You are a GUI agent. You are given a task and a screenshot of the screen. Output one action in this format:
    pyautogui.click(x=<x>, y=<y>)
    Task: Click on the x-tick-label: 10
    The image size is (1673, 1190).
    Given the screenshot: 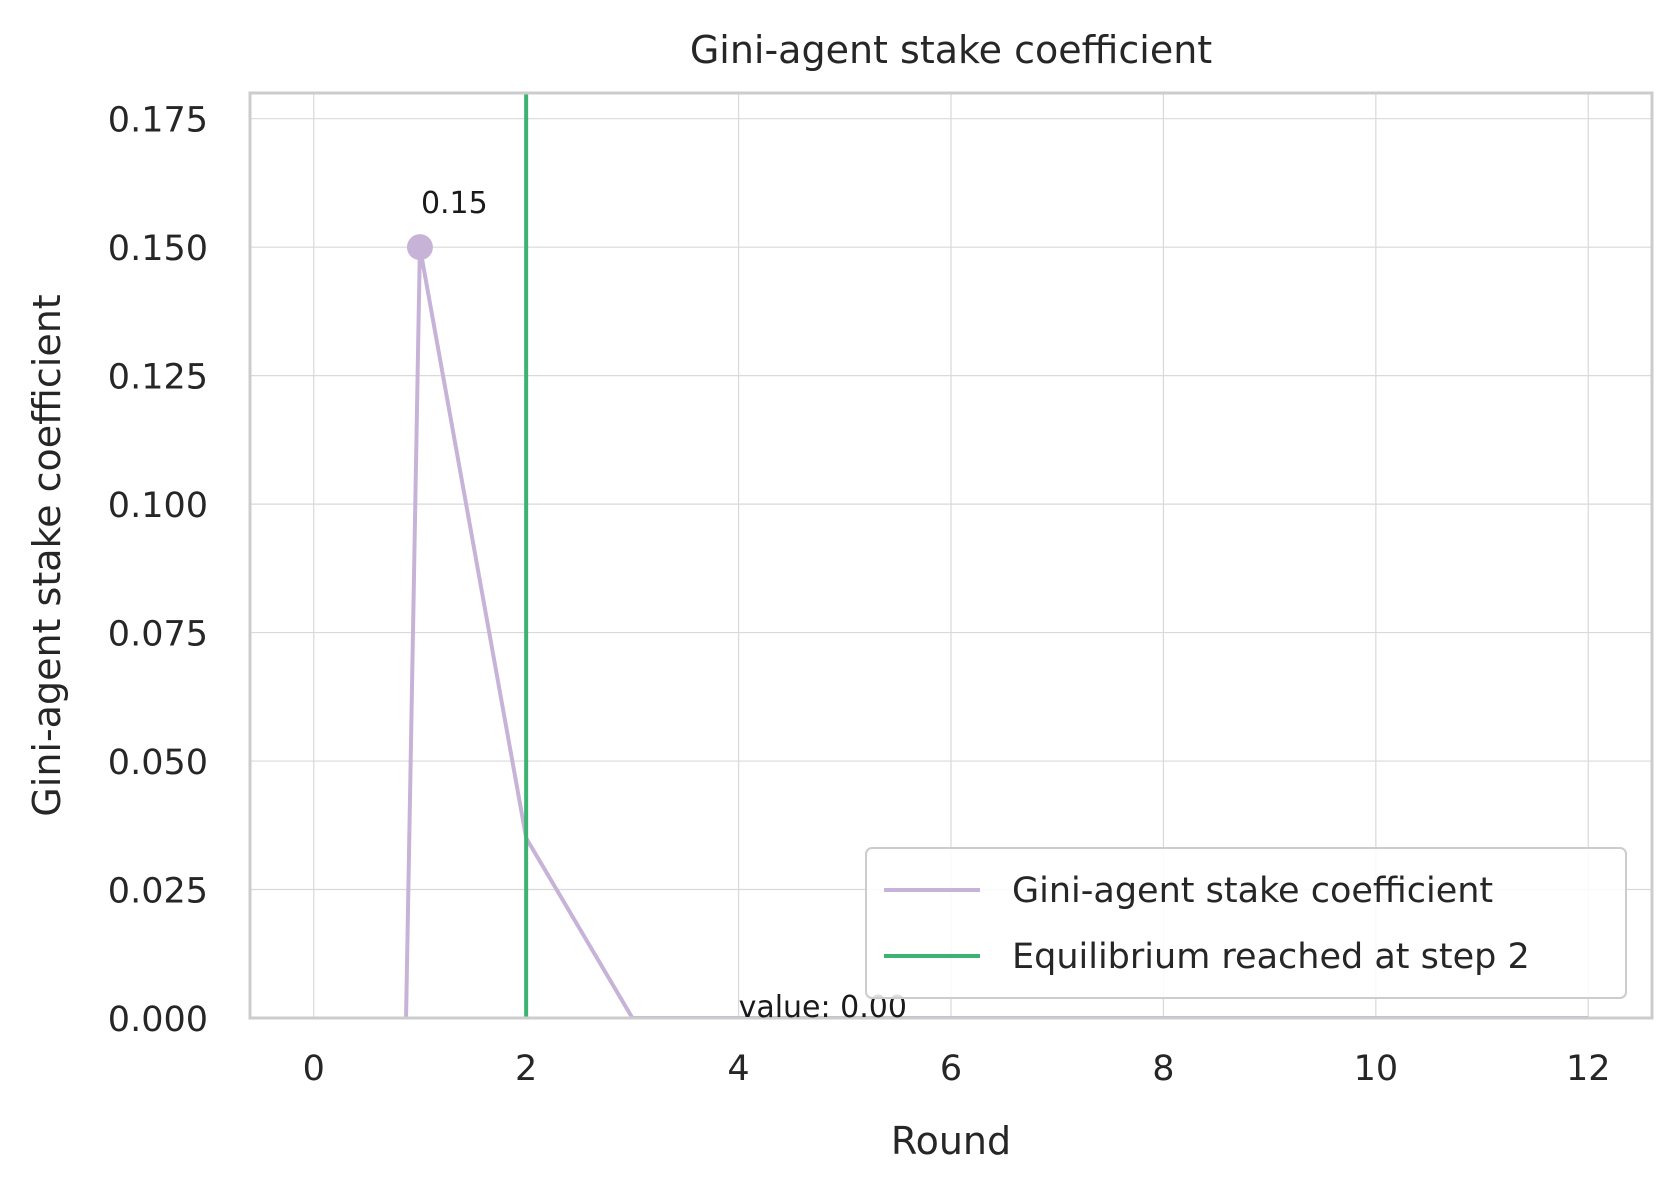 What is the action you would take?
    pyautogui.click(x=1376, y=1069)
    